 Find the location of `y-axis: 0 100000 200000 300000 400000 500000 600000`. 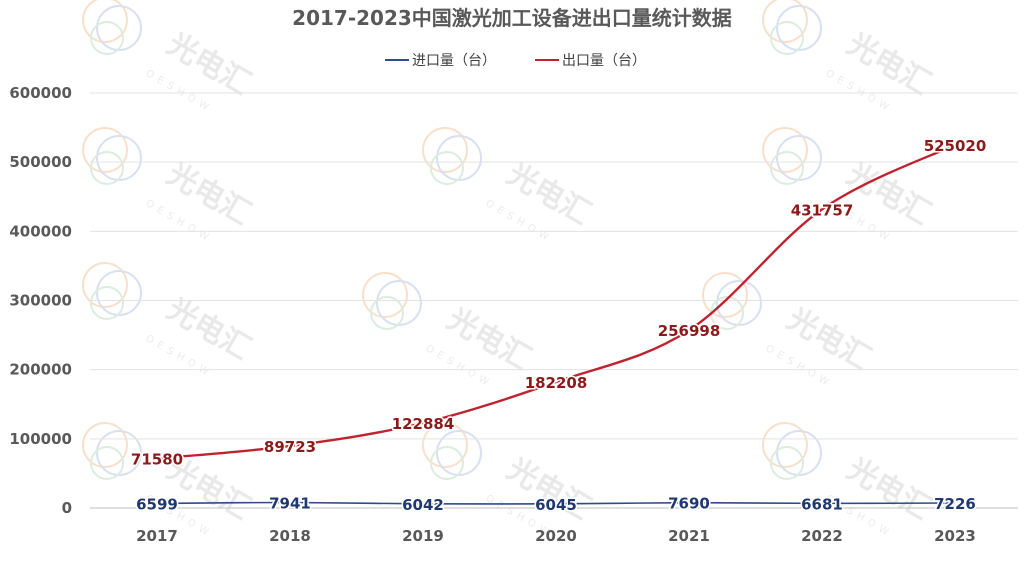

y-axis: 0 100000 200000 300000 400000 500000 600000 is located at coordinates (40, 300).